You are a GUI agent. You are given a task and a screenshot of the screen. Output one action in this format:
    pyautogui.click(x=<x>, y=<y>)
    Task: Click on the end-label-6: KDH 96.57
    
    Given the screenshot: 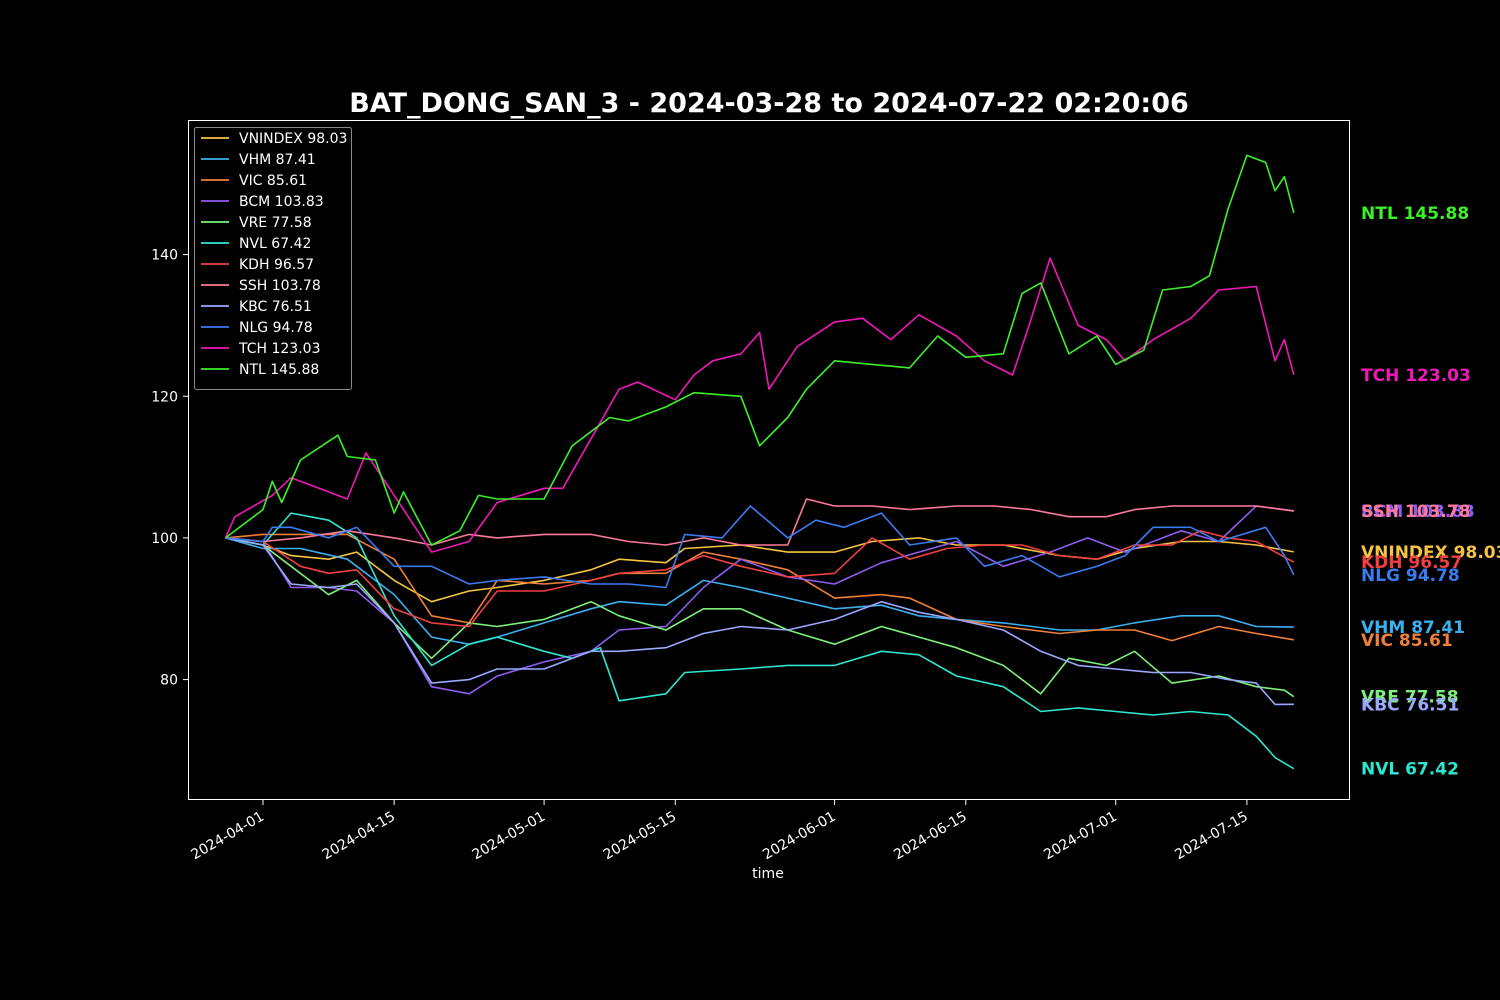 What is the action you would take?
    pyautogui.click(x=1411, y=563)
    